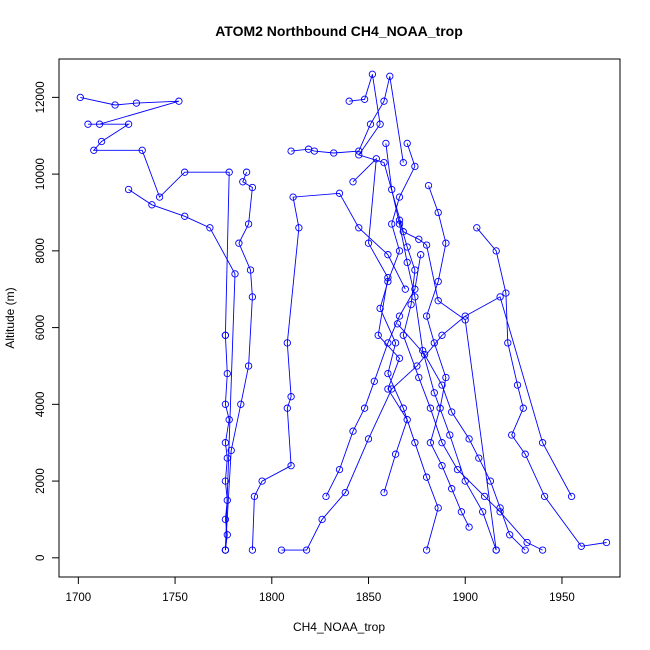 Image resolution: width=650 pixels, height=650 pixels. What do you see at coordinates (41, 481) in the screenshot?
I see `y-tick-label: 2000` at bounding box center [41, 481].